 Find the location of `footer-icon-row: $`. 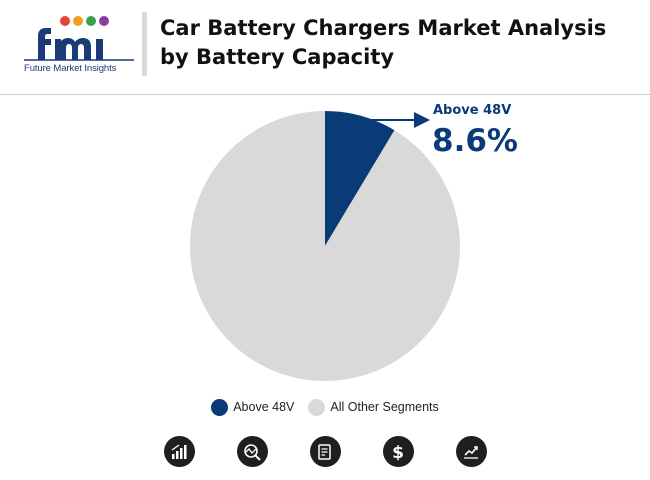

footer-icon-row: $ is located at coordinates (325, 452).